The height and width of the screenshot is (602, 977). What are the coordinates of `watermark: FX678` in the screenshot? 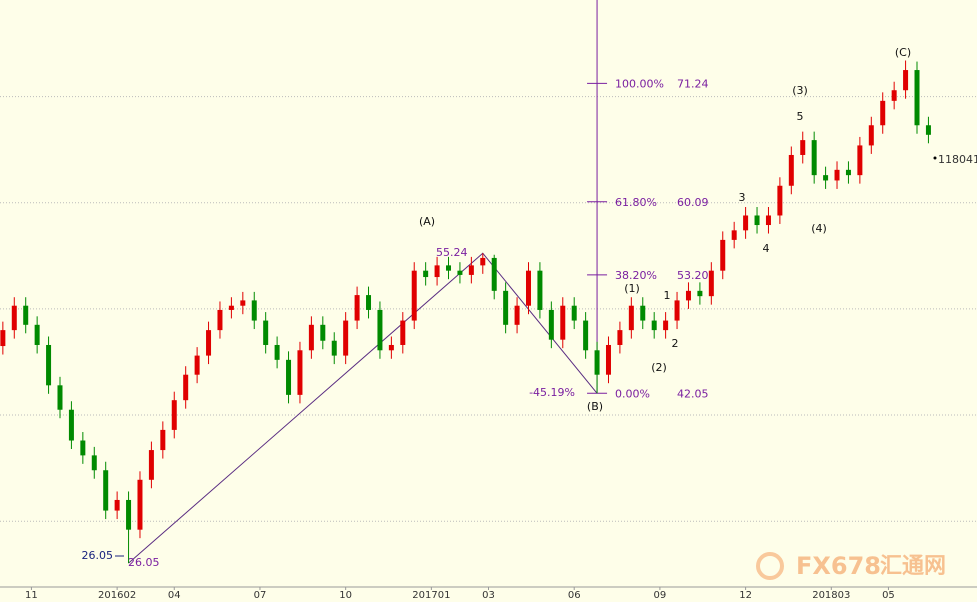 It's located at (838, 566).